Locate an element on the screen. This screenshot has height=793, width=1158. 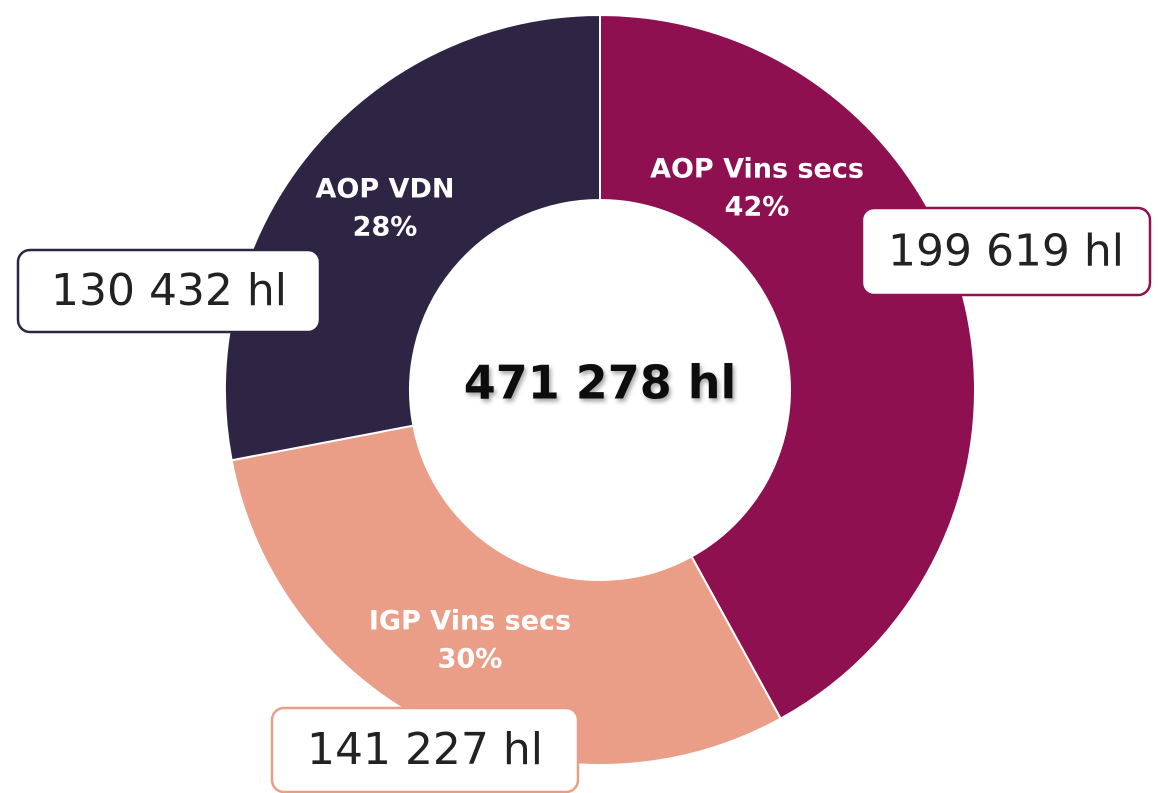
slice-category-label: AOP VDN is located at coordinates (385, 189).